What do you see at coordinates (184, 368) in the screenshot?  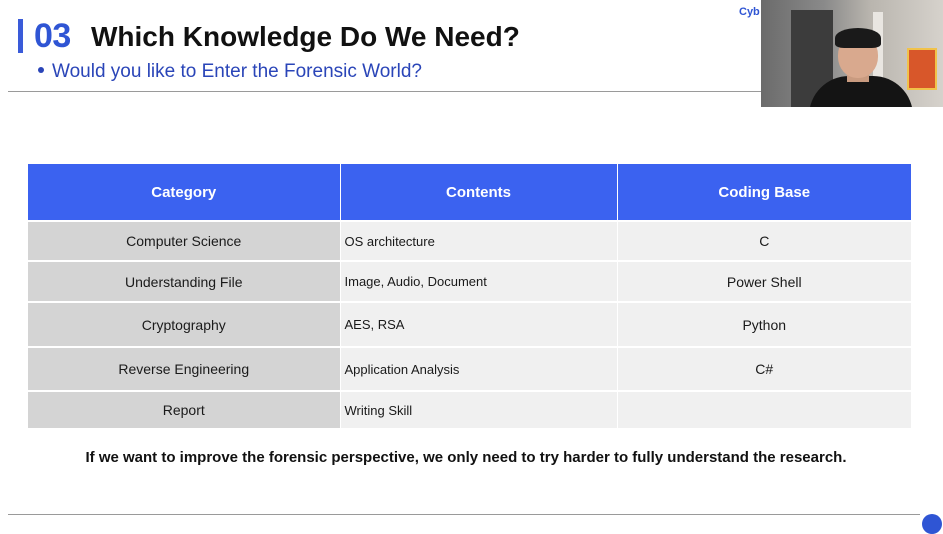 I see `category-cell: Reverse Engineering` at bounding box center [184, 368].